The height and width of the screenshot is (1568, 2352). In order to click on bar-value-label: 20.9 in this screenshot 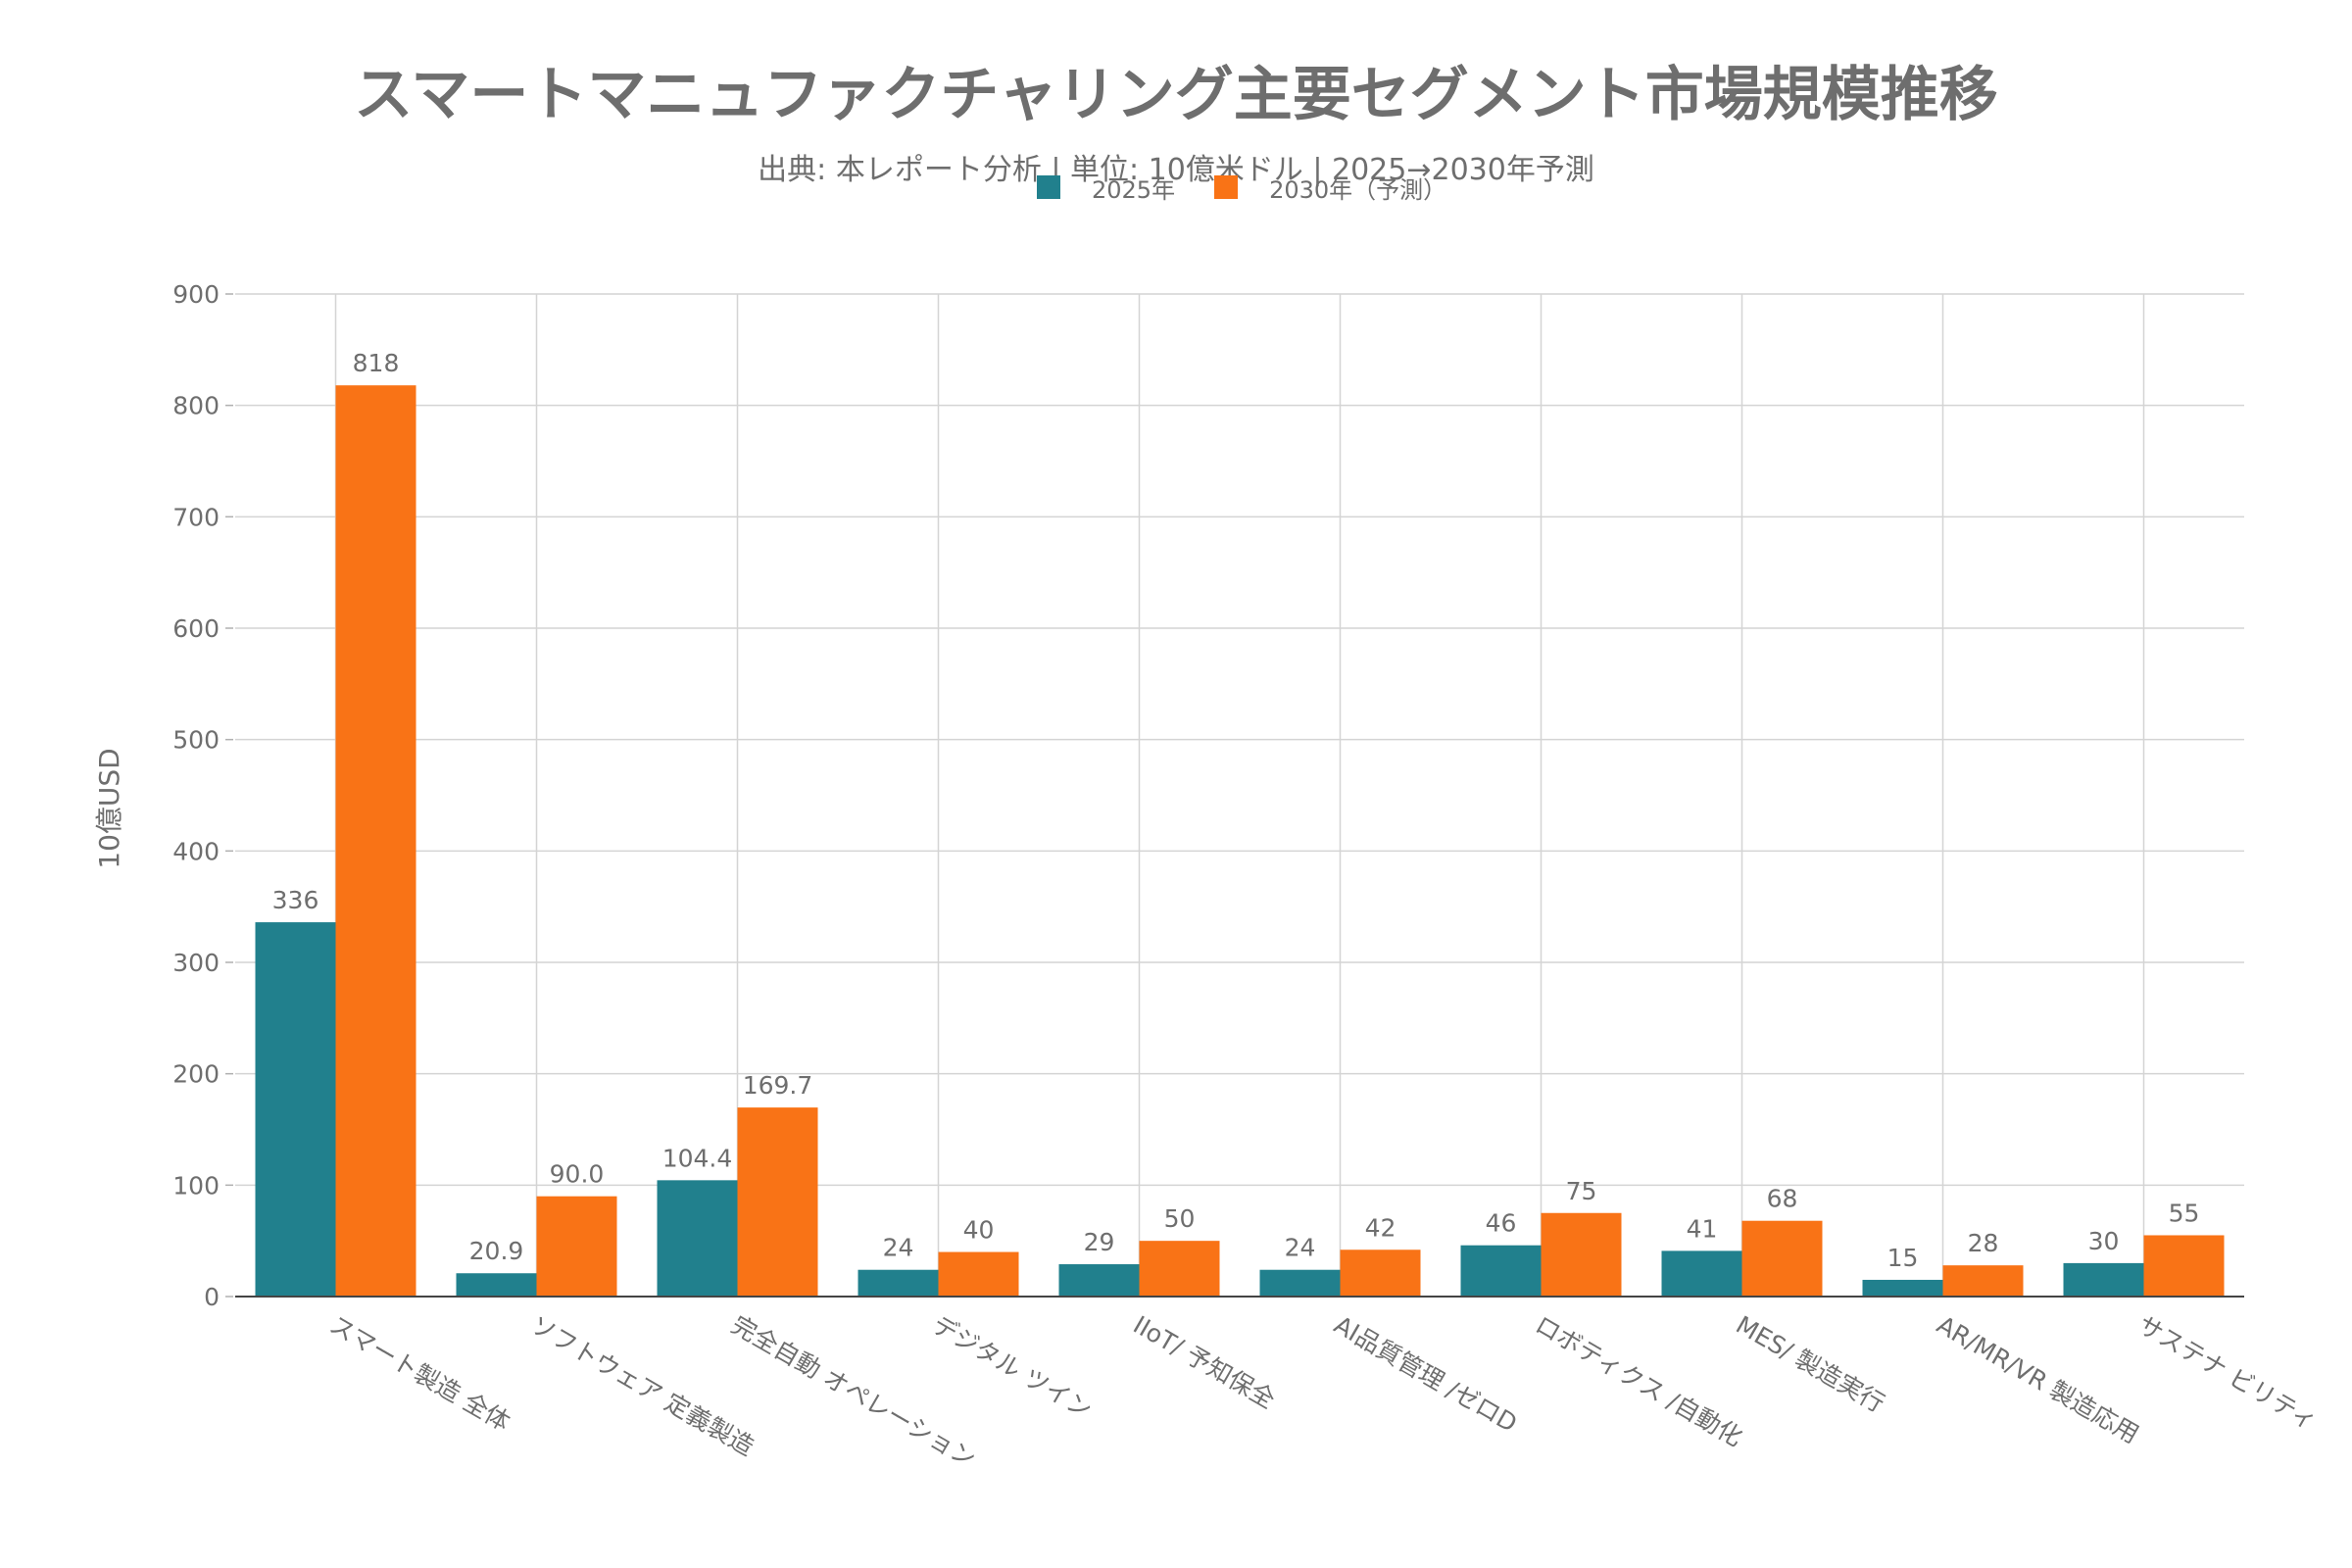, I will do `click(496, 1251)`.